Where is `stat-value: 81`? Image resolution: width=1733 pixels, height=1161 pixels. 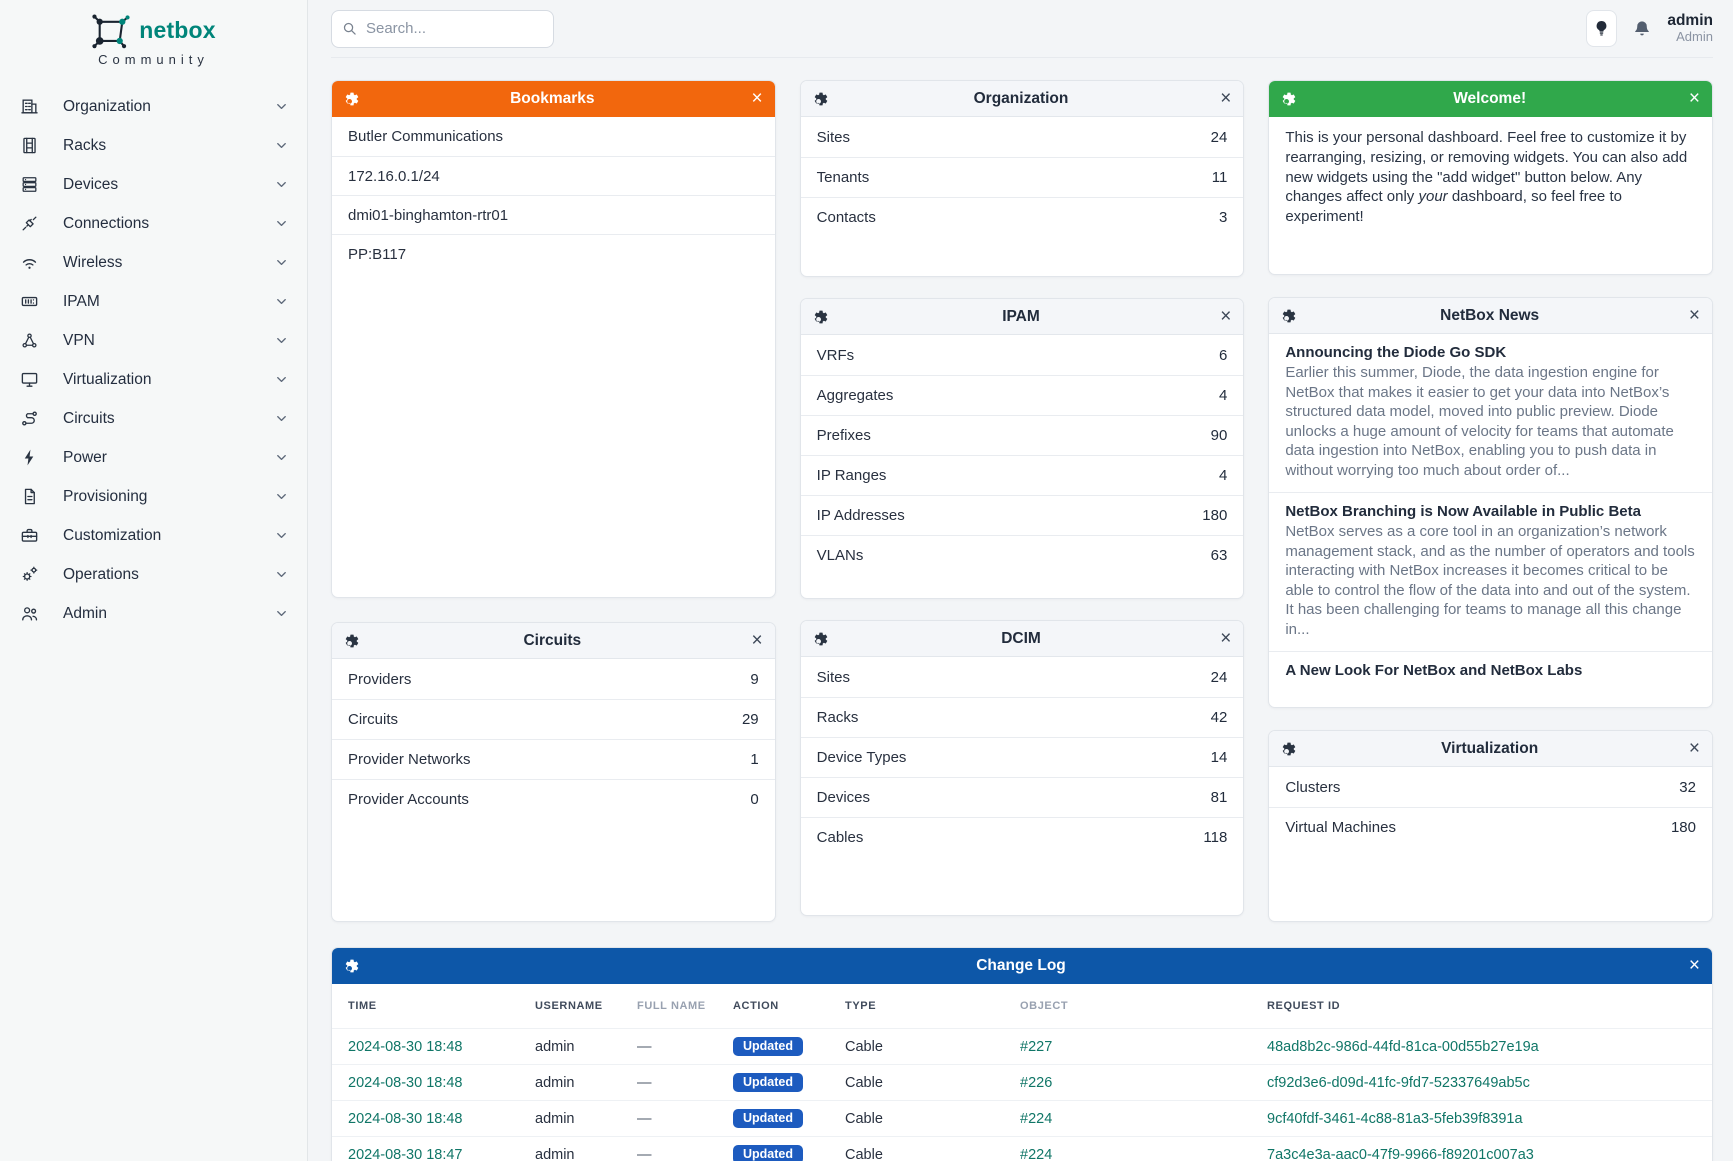 stat-value: 81 is located at coordinates (1219, 797).